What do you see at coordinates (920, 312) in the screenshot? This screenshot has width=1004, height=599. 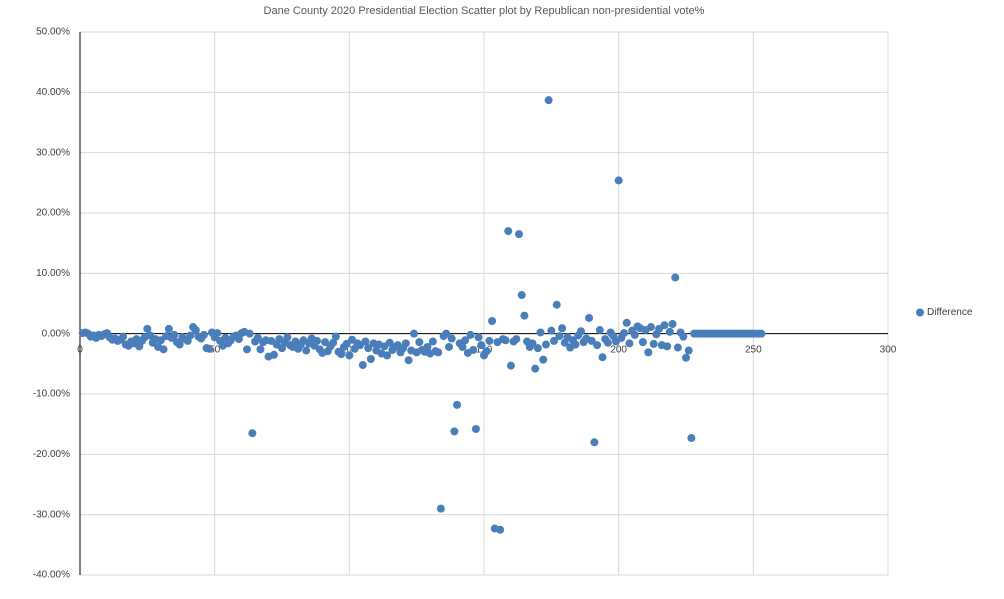 I see `legend-marker` at bounding box center [920, 312].